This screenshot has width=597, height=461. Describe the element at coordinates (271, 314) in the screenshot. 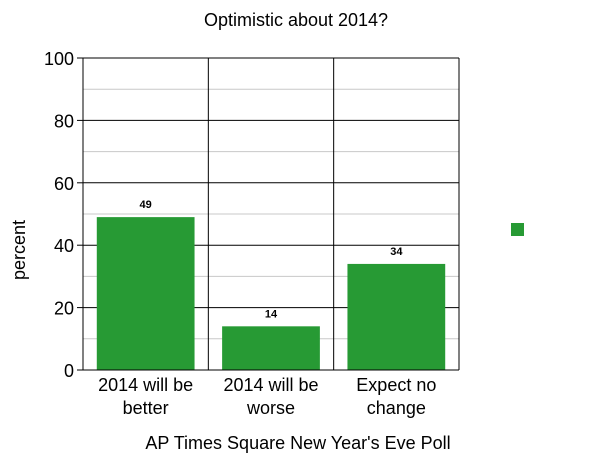

I see `data-label: 14` at that location.